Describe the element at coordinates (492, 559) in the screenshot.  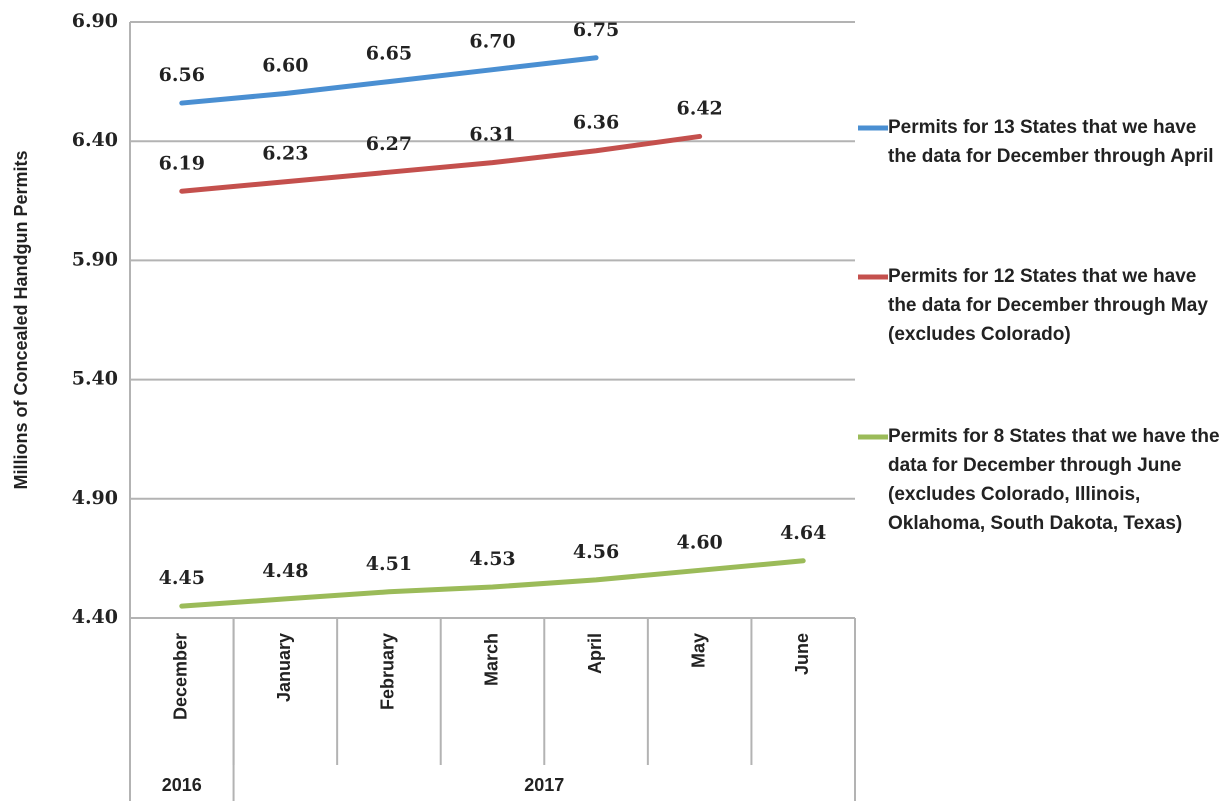
I see `data-label: 4.53` at that location.